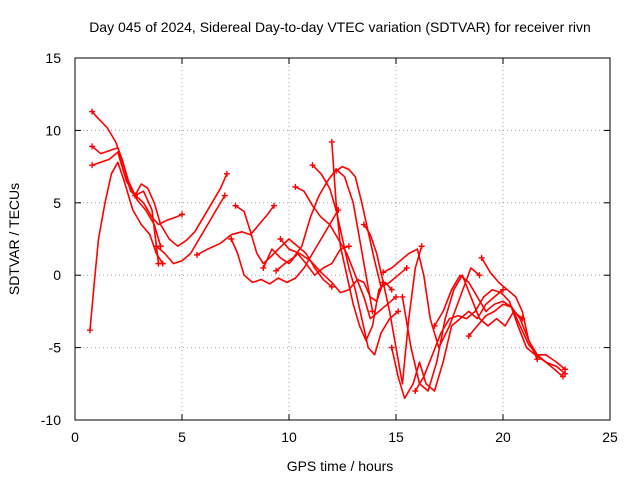 The height and width of the screenshot is (480, 640). I want to click on x-tick-label: 10, so click(289, 437).